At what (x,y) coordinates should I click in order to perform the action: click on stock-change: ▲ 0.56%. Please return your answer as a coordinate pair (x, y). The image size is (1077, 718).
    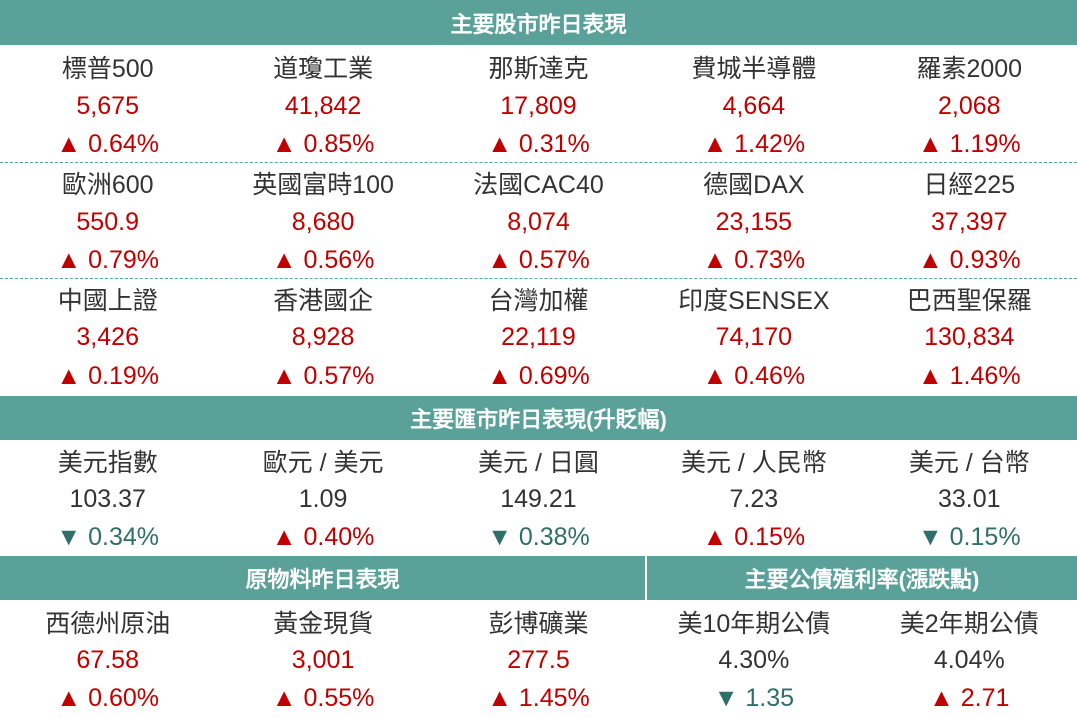
    Looking at the image, I should click on (323, 259).